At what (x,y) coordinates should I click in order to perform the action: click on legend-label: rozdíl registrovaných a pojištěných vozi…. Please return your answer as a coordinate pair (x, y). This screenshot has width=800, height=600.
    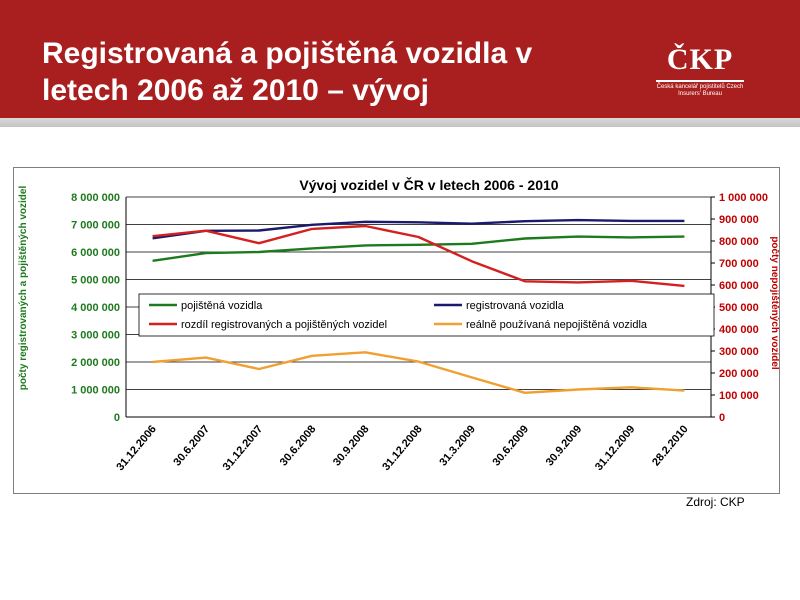
    Looking at the image, I should click on (284, 325).